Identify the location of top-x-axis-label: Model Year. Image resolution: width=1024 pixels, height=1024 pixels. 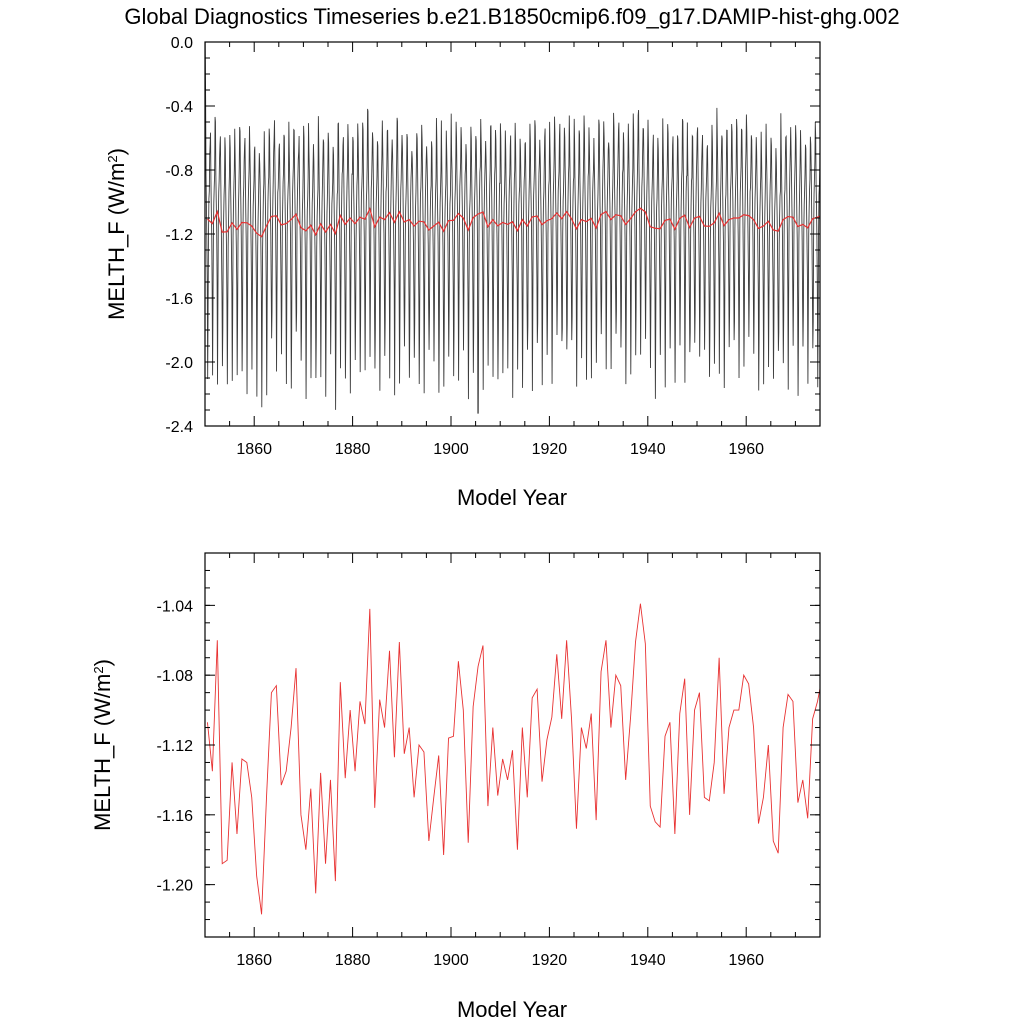
(512, 497).